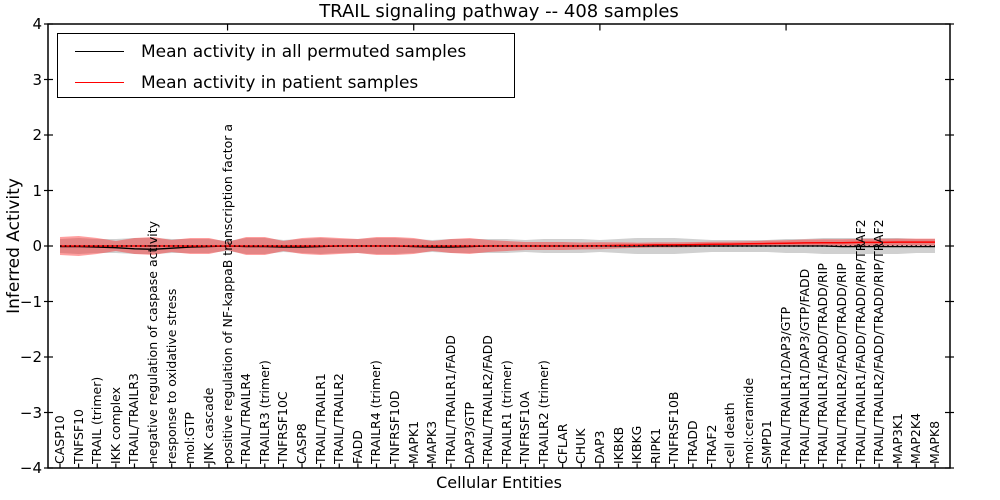 The height and width of the screenshot is (500, 1000). Describe the element at coordinates (711, 444) in the screenshot. I see `x-tick-label: TRAF2` at that location.